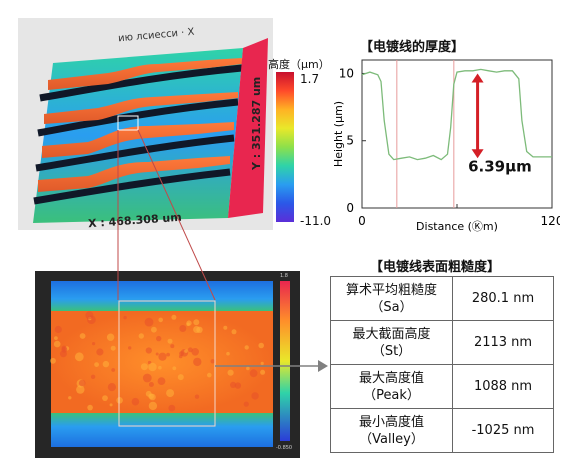  Describe the element at coordinates (391, 351) in the screenshot. I see `metric-symbol: （St）` at that location.